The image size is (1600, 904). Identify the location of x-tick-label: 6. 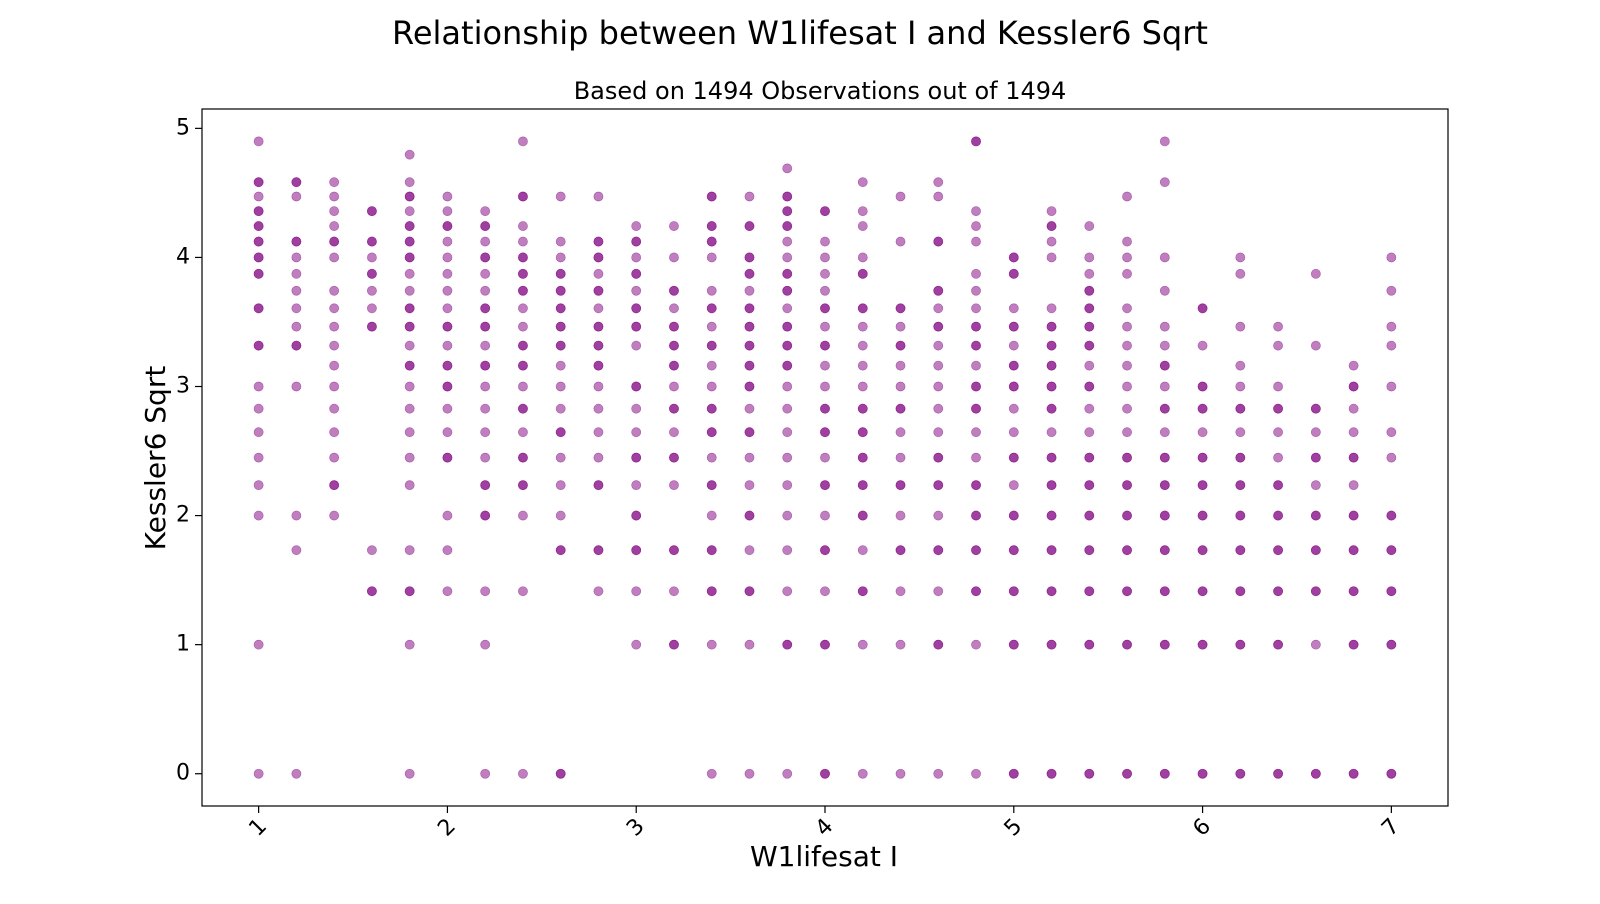
(1202, 828).